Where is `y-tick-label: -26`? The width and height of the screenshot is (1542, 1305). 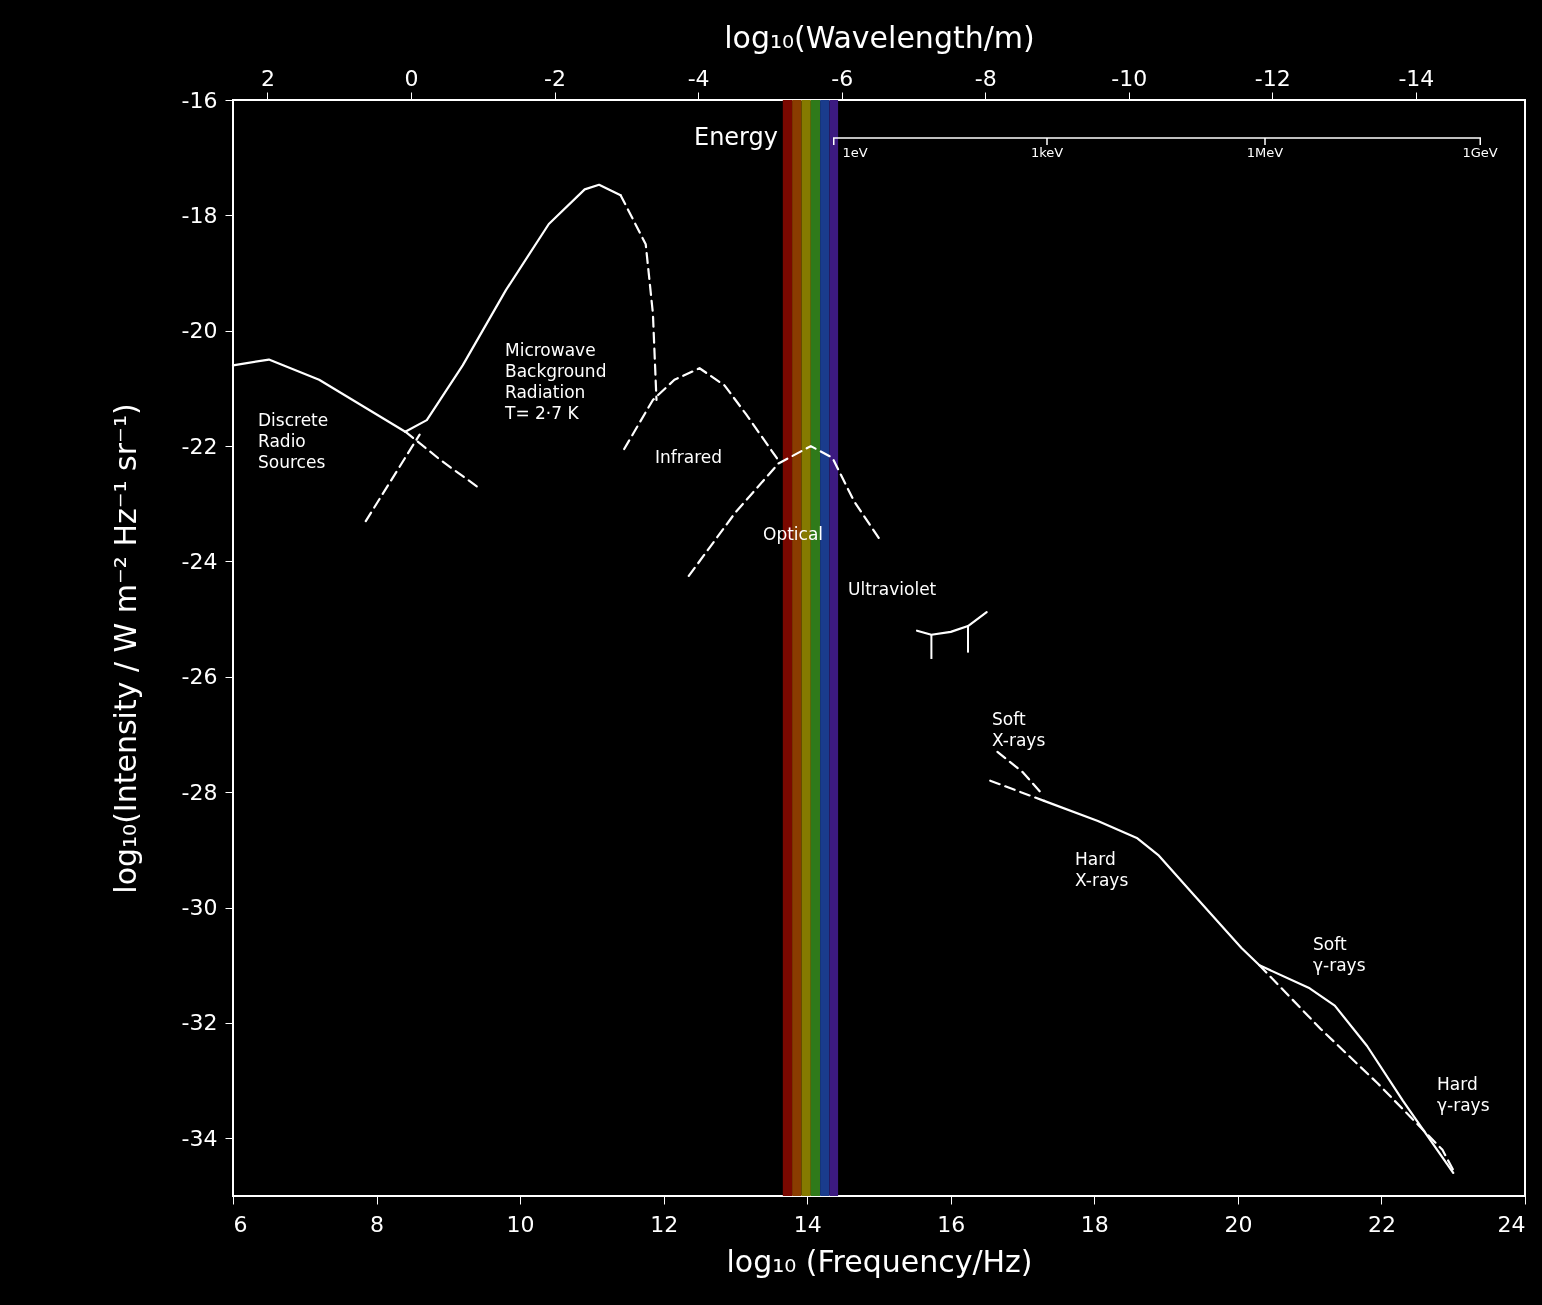 y-tick-label: -26 is located at coordinates (199, 677).